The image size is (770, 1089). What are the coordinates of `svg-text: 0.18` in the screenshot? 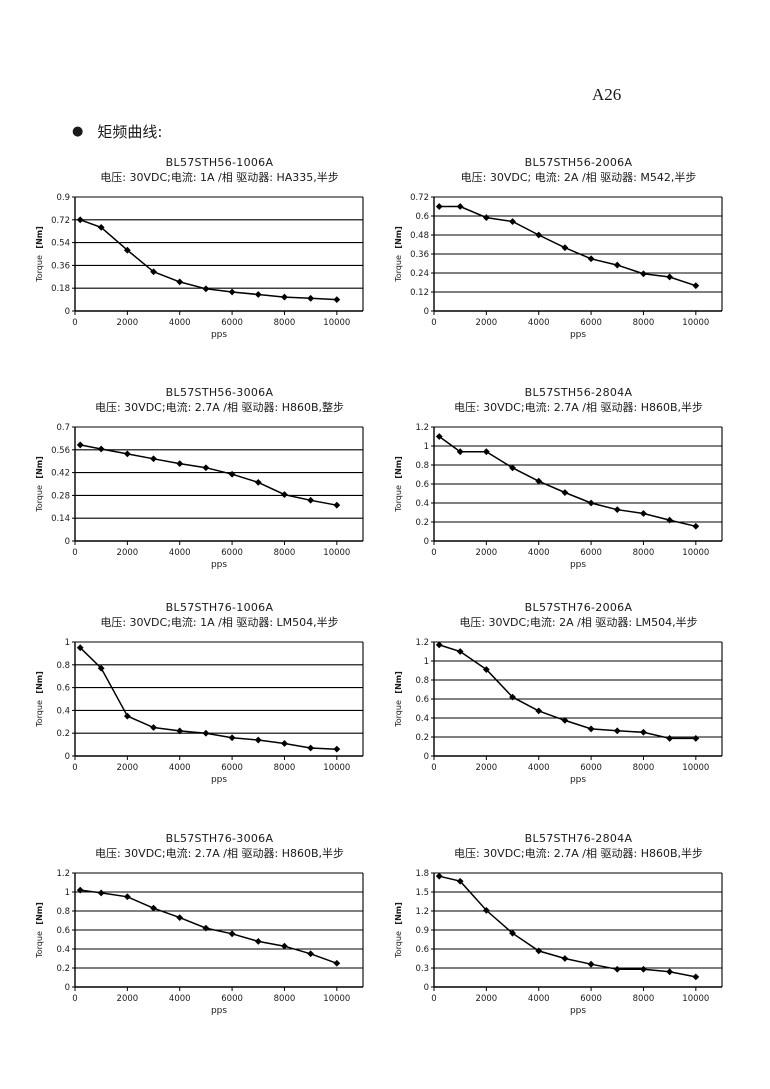 It's located at (60, 289).